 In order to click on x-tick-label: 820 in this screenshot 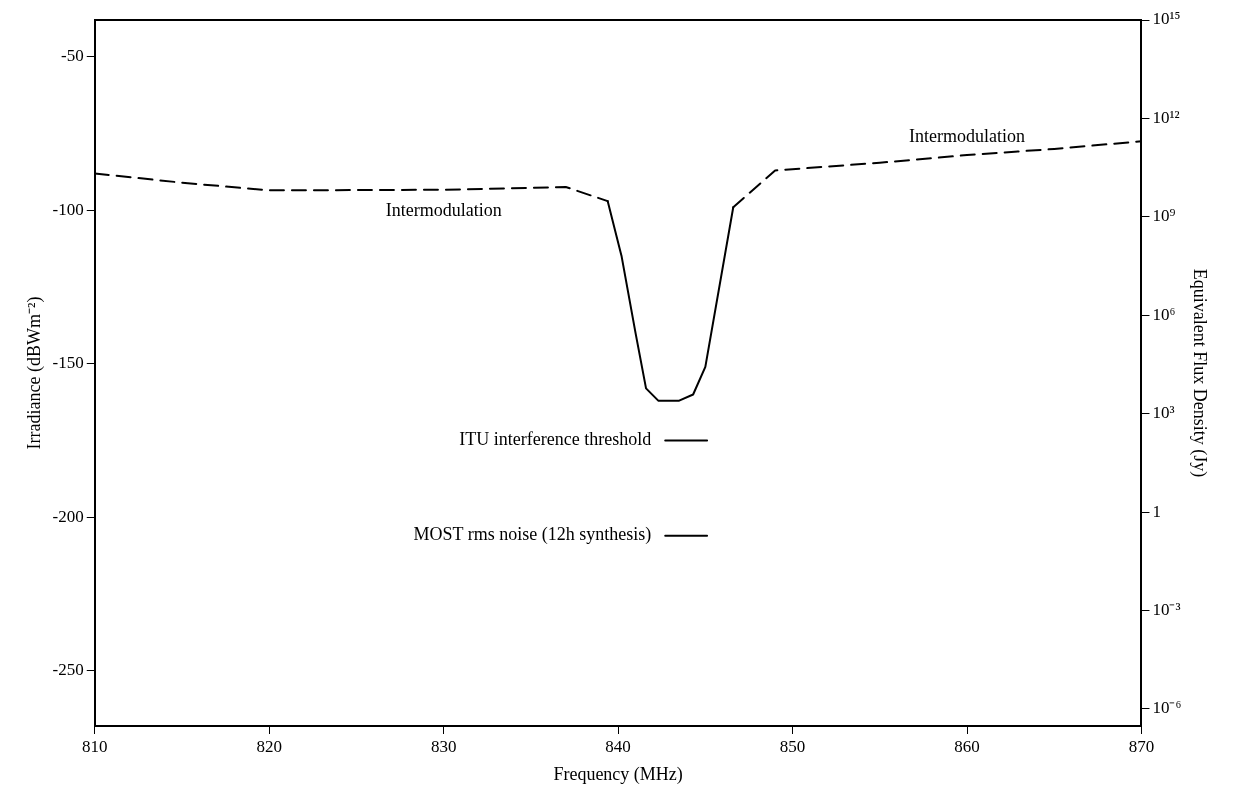, I will do `click(269, 746)`.